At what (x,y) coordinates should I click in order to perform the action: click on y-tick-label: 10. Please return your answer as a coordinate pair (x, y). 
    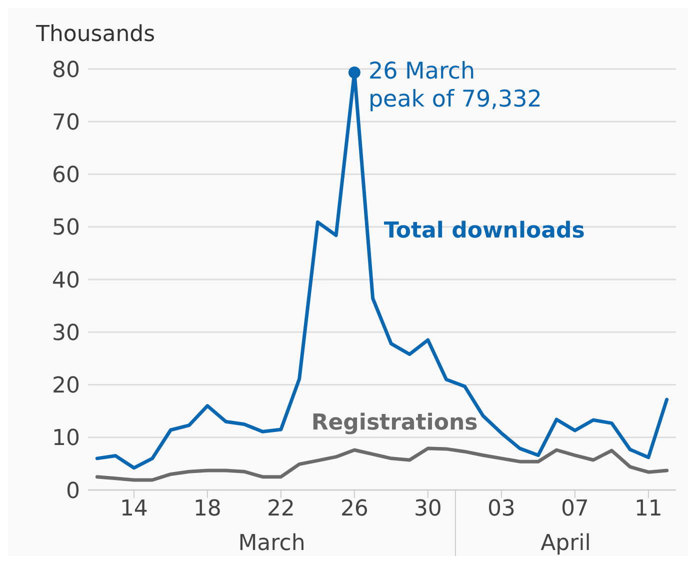
    Looking at the image, I should click on (66, 439).